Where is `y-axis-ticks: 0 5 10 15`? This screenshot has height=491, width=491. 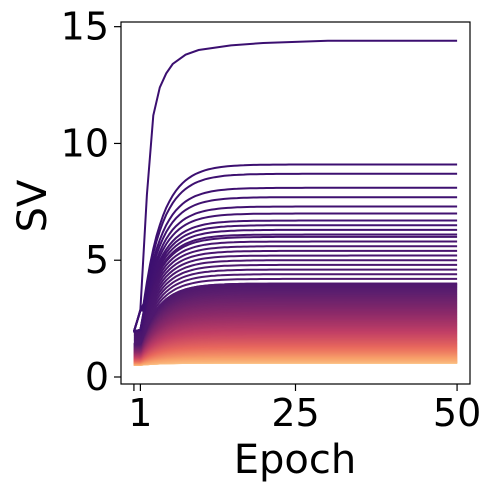
y-axis-ticks: 0 5 10 15 is located at coordinates (91, 202).